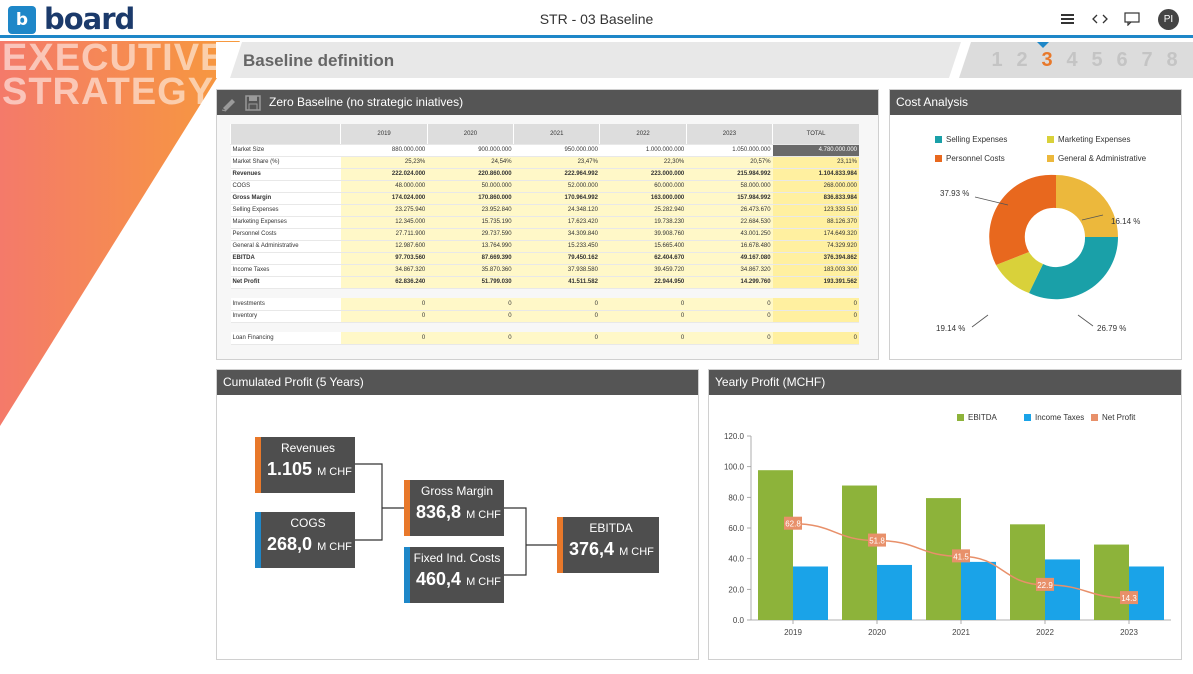 The image size is (1193, 674). Describe the element at coordinates (815, 270) in the screenshot. I see `cell-value: 183.003.300` at that location.